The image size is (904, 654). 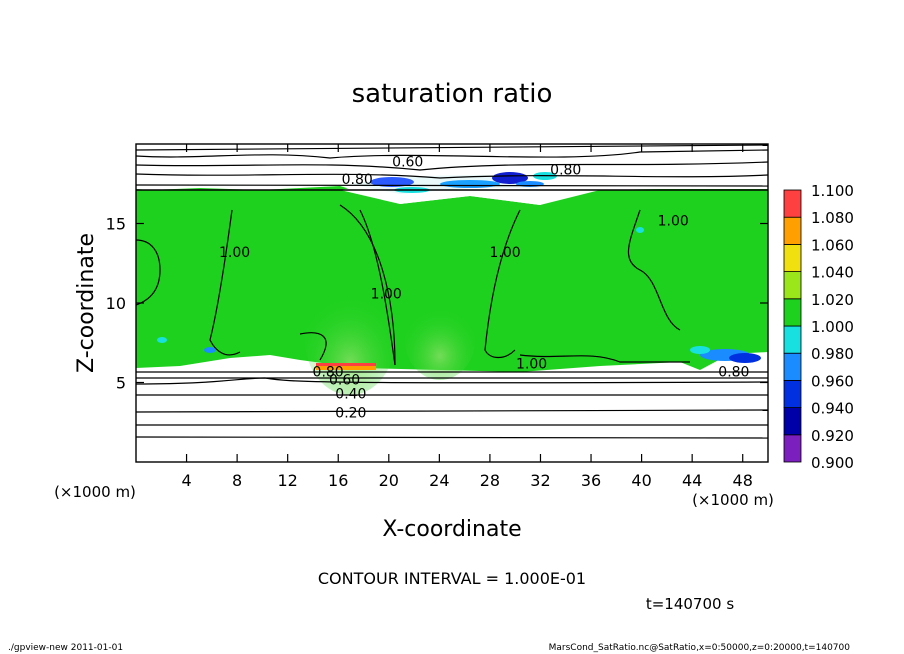 What do you see at coordinates (65, 648) in the screenshot?
I see `footer-left: ./gpview-new 2011-01-01` at bounding box center [65, 648].